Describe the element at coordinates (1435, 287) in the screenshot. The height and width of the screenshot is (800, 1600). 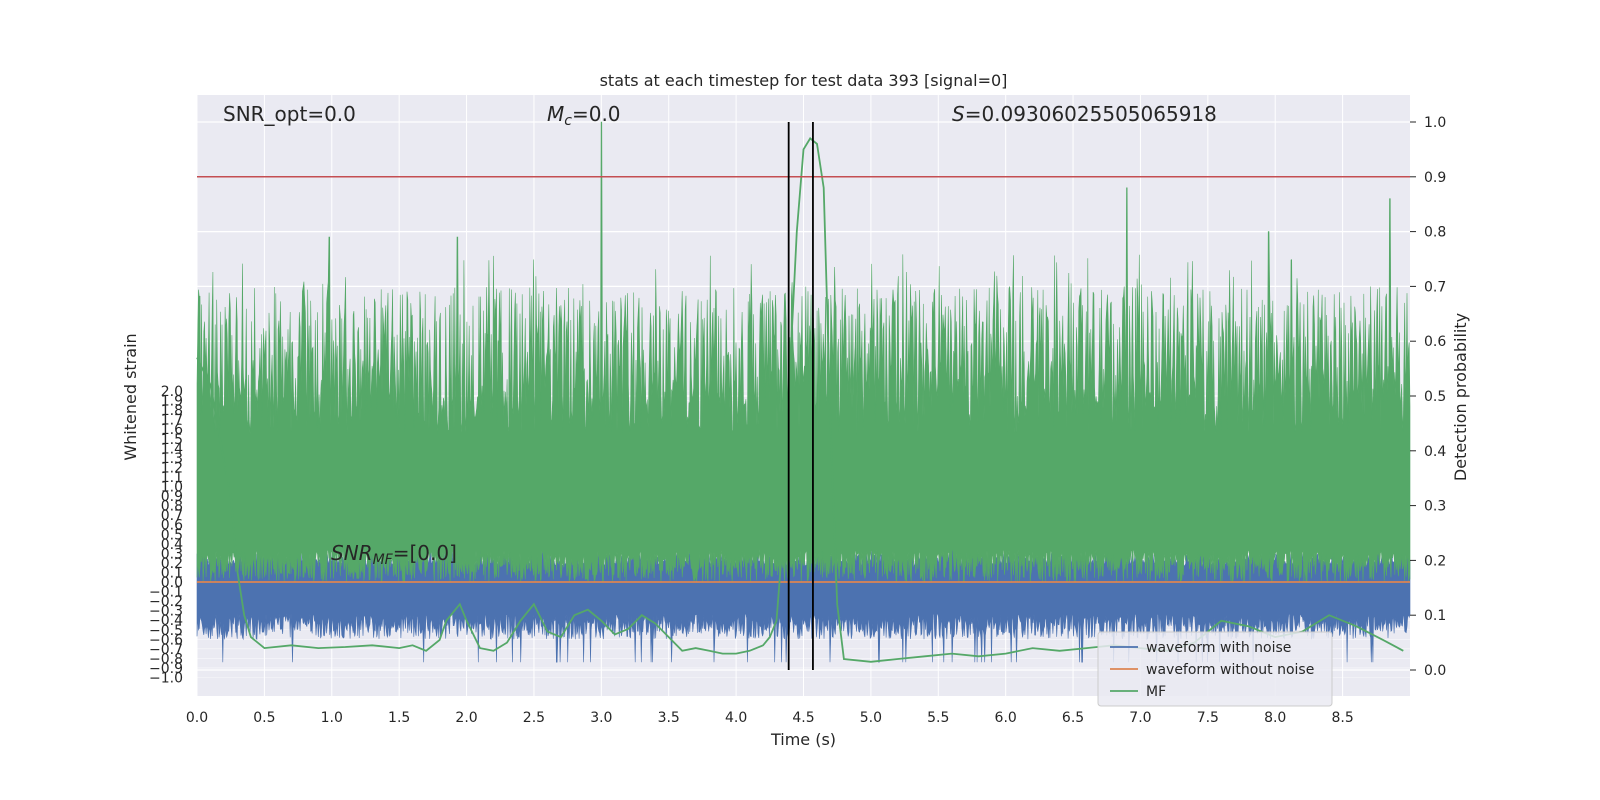
I see `yr-tick-7: 0.7` at that location.